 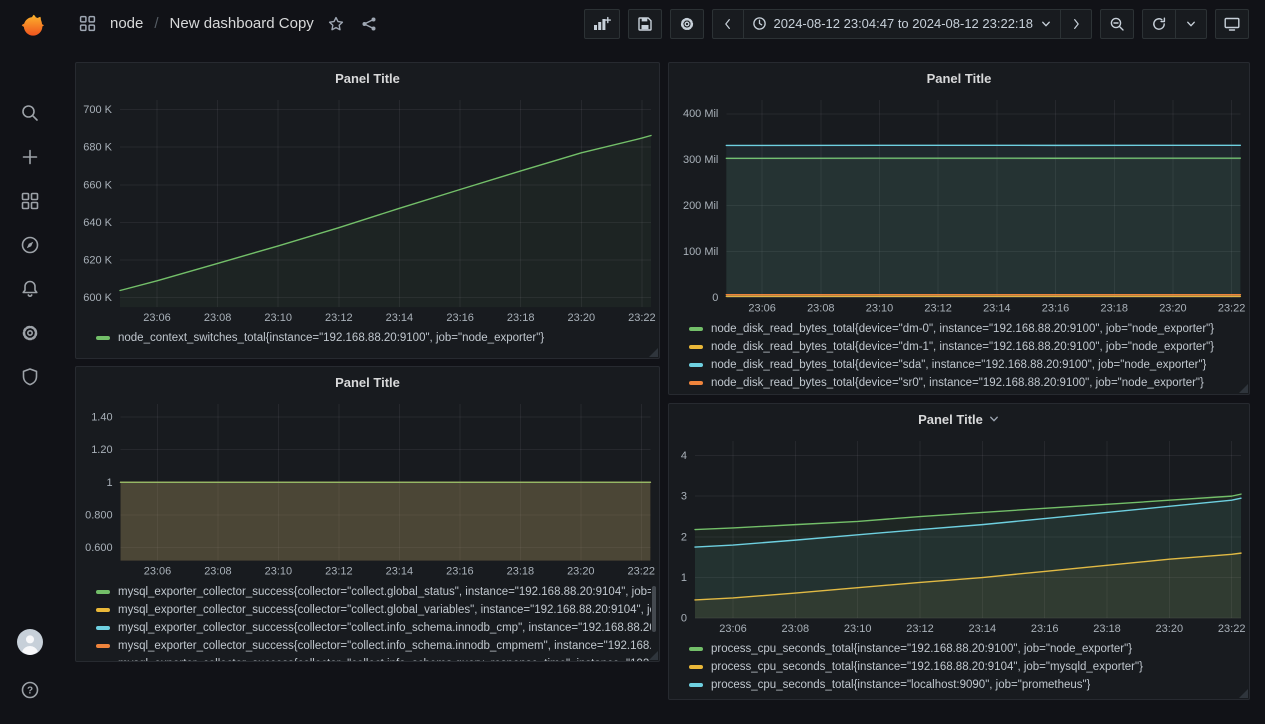 What do you see at coordinates (30, 642) in the screenshot?
I see `user-avatar` at bounding box center [30, 642].